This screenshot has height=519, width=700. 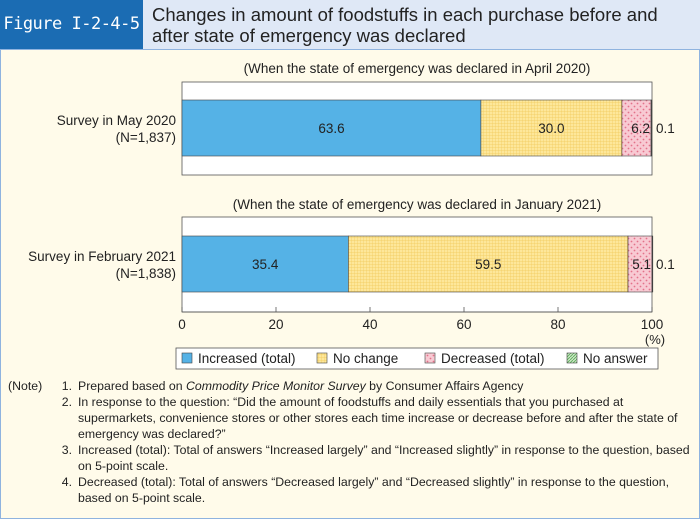 I want to click on data-label: 5.1, so click(x=641, y=264).